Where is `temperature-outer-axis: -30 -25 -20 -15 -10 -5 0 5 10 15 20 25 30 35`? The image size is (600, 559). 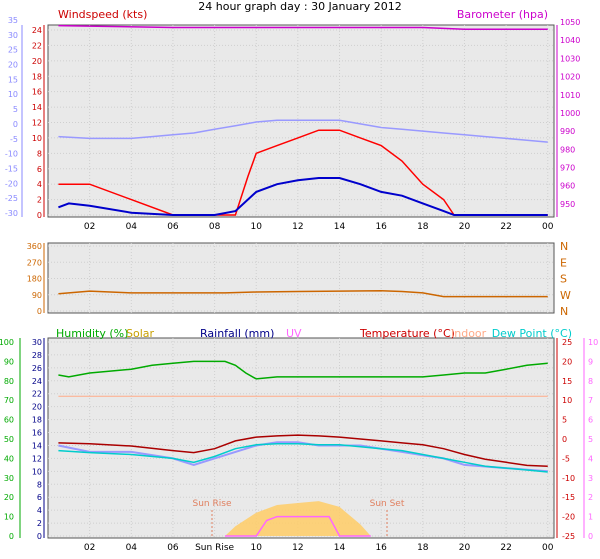 temperature-outer-axis: -30 -25 -20 -15 -10 -5 0 5 10 15 20 25 30 35 is located at coordinates (14, 117).